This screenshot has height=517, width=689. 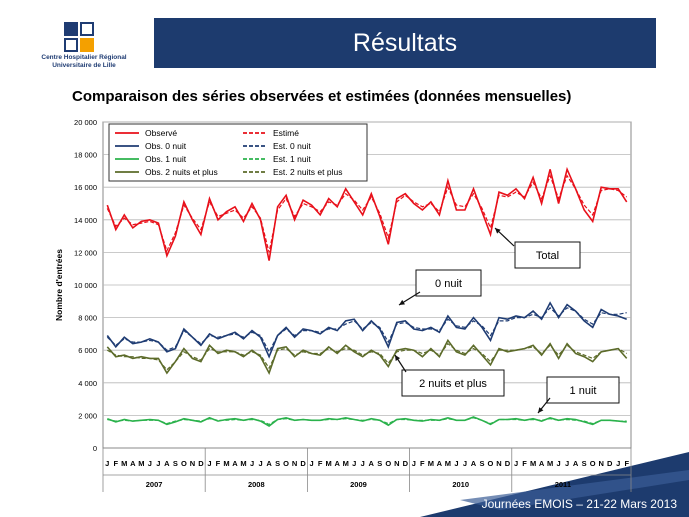 I want to click on legend-label: Obs. 2 nuits et plus, so click(x=181, y=172).